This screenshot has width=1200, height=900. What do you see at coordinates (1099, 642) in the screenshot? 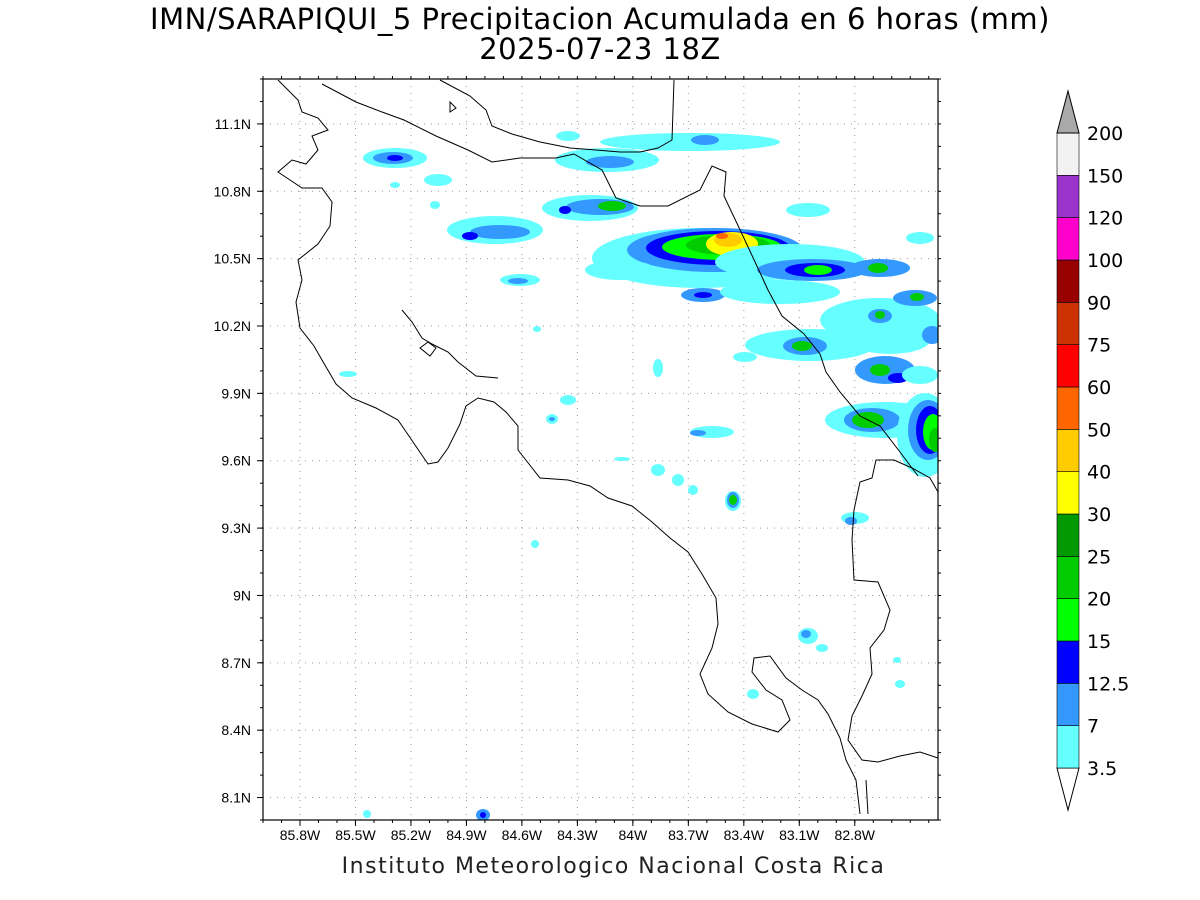
I see `colorbar-level-label: 15` at bounding box center [1099, 642].